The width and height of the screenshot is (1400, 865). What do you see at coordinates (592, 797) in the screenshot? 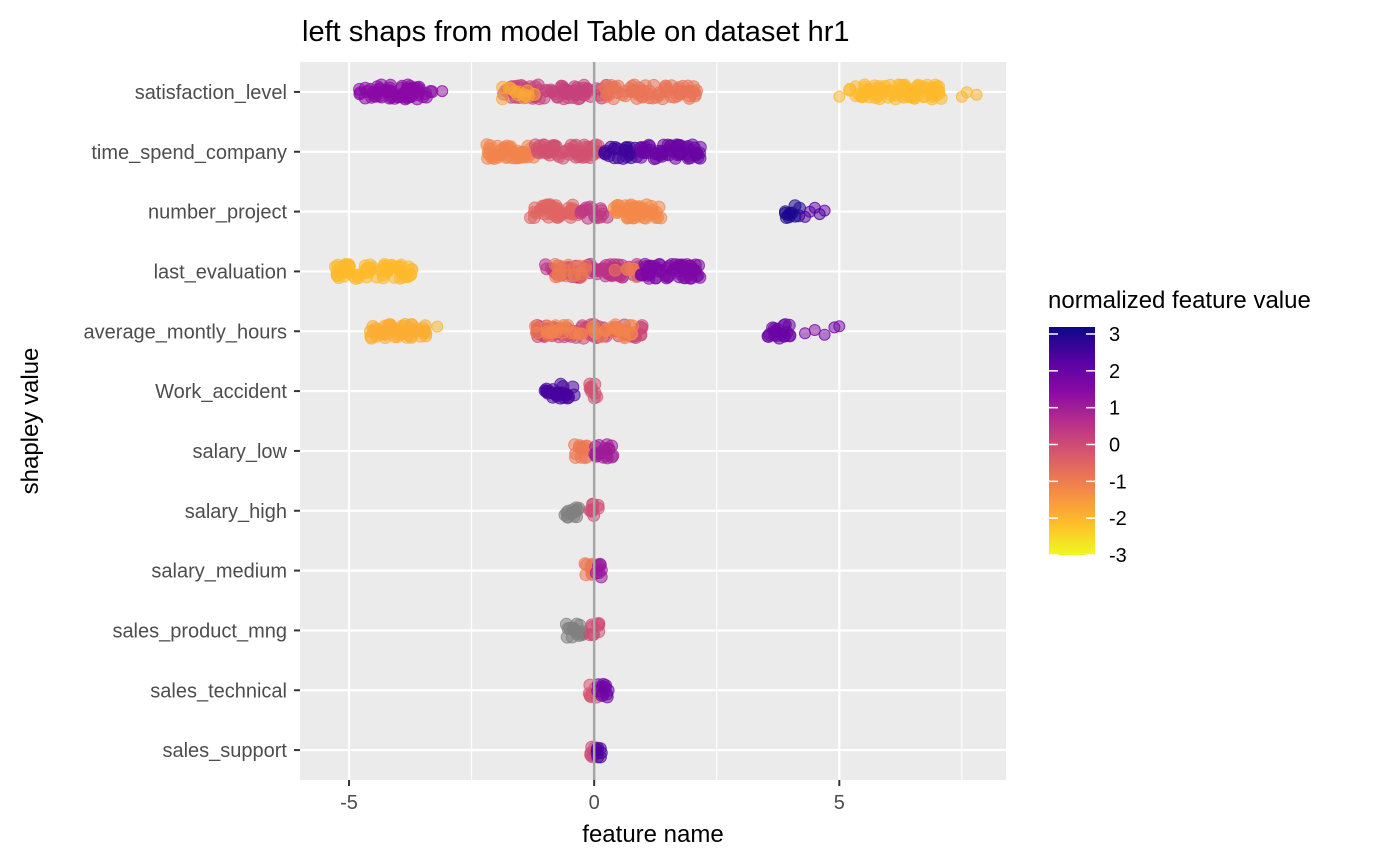
I see `x-axis: -5 0 5` at bounding box center [592, 797].